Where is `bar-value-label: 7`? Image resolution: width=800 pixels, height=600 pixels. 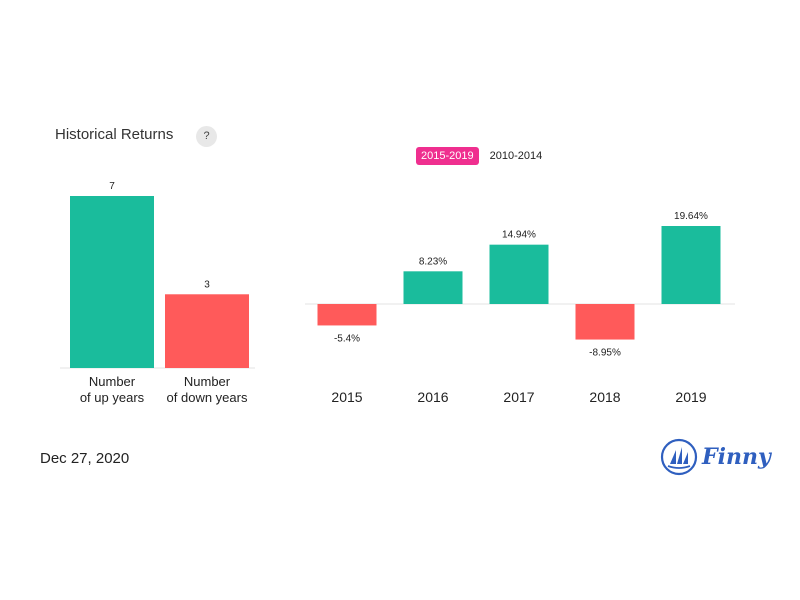
bar-value-label: 7 is located at coordinates (112, 186).